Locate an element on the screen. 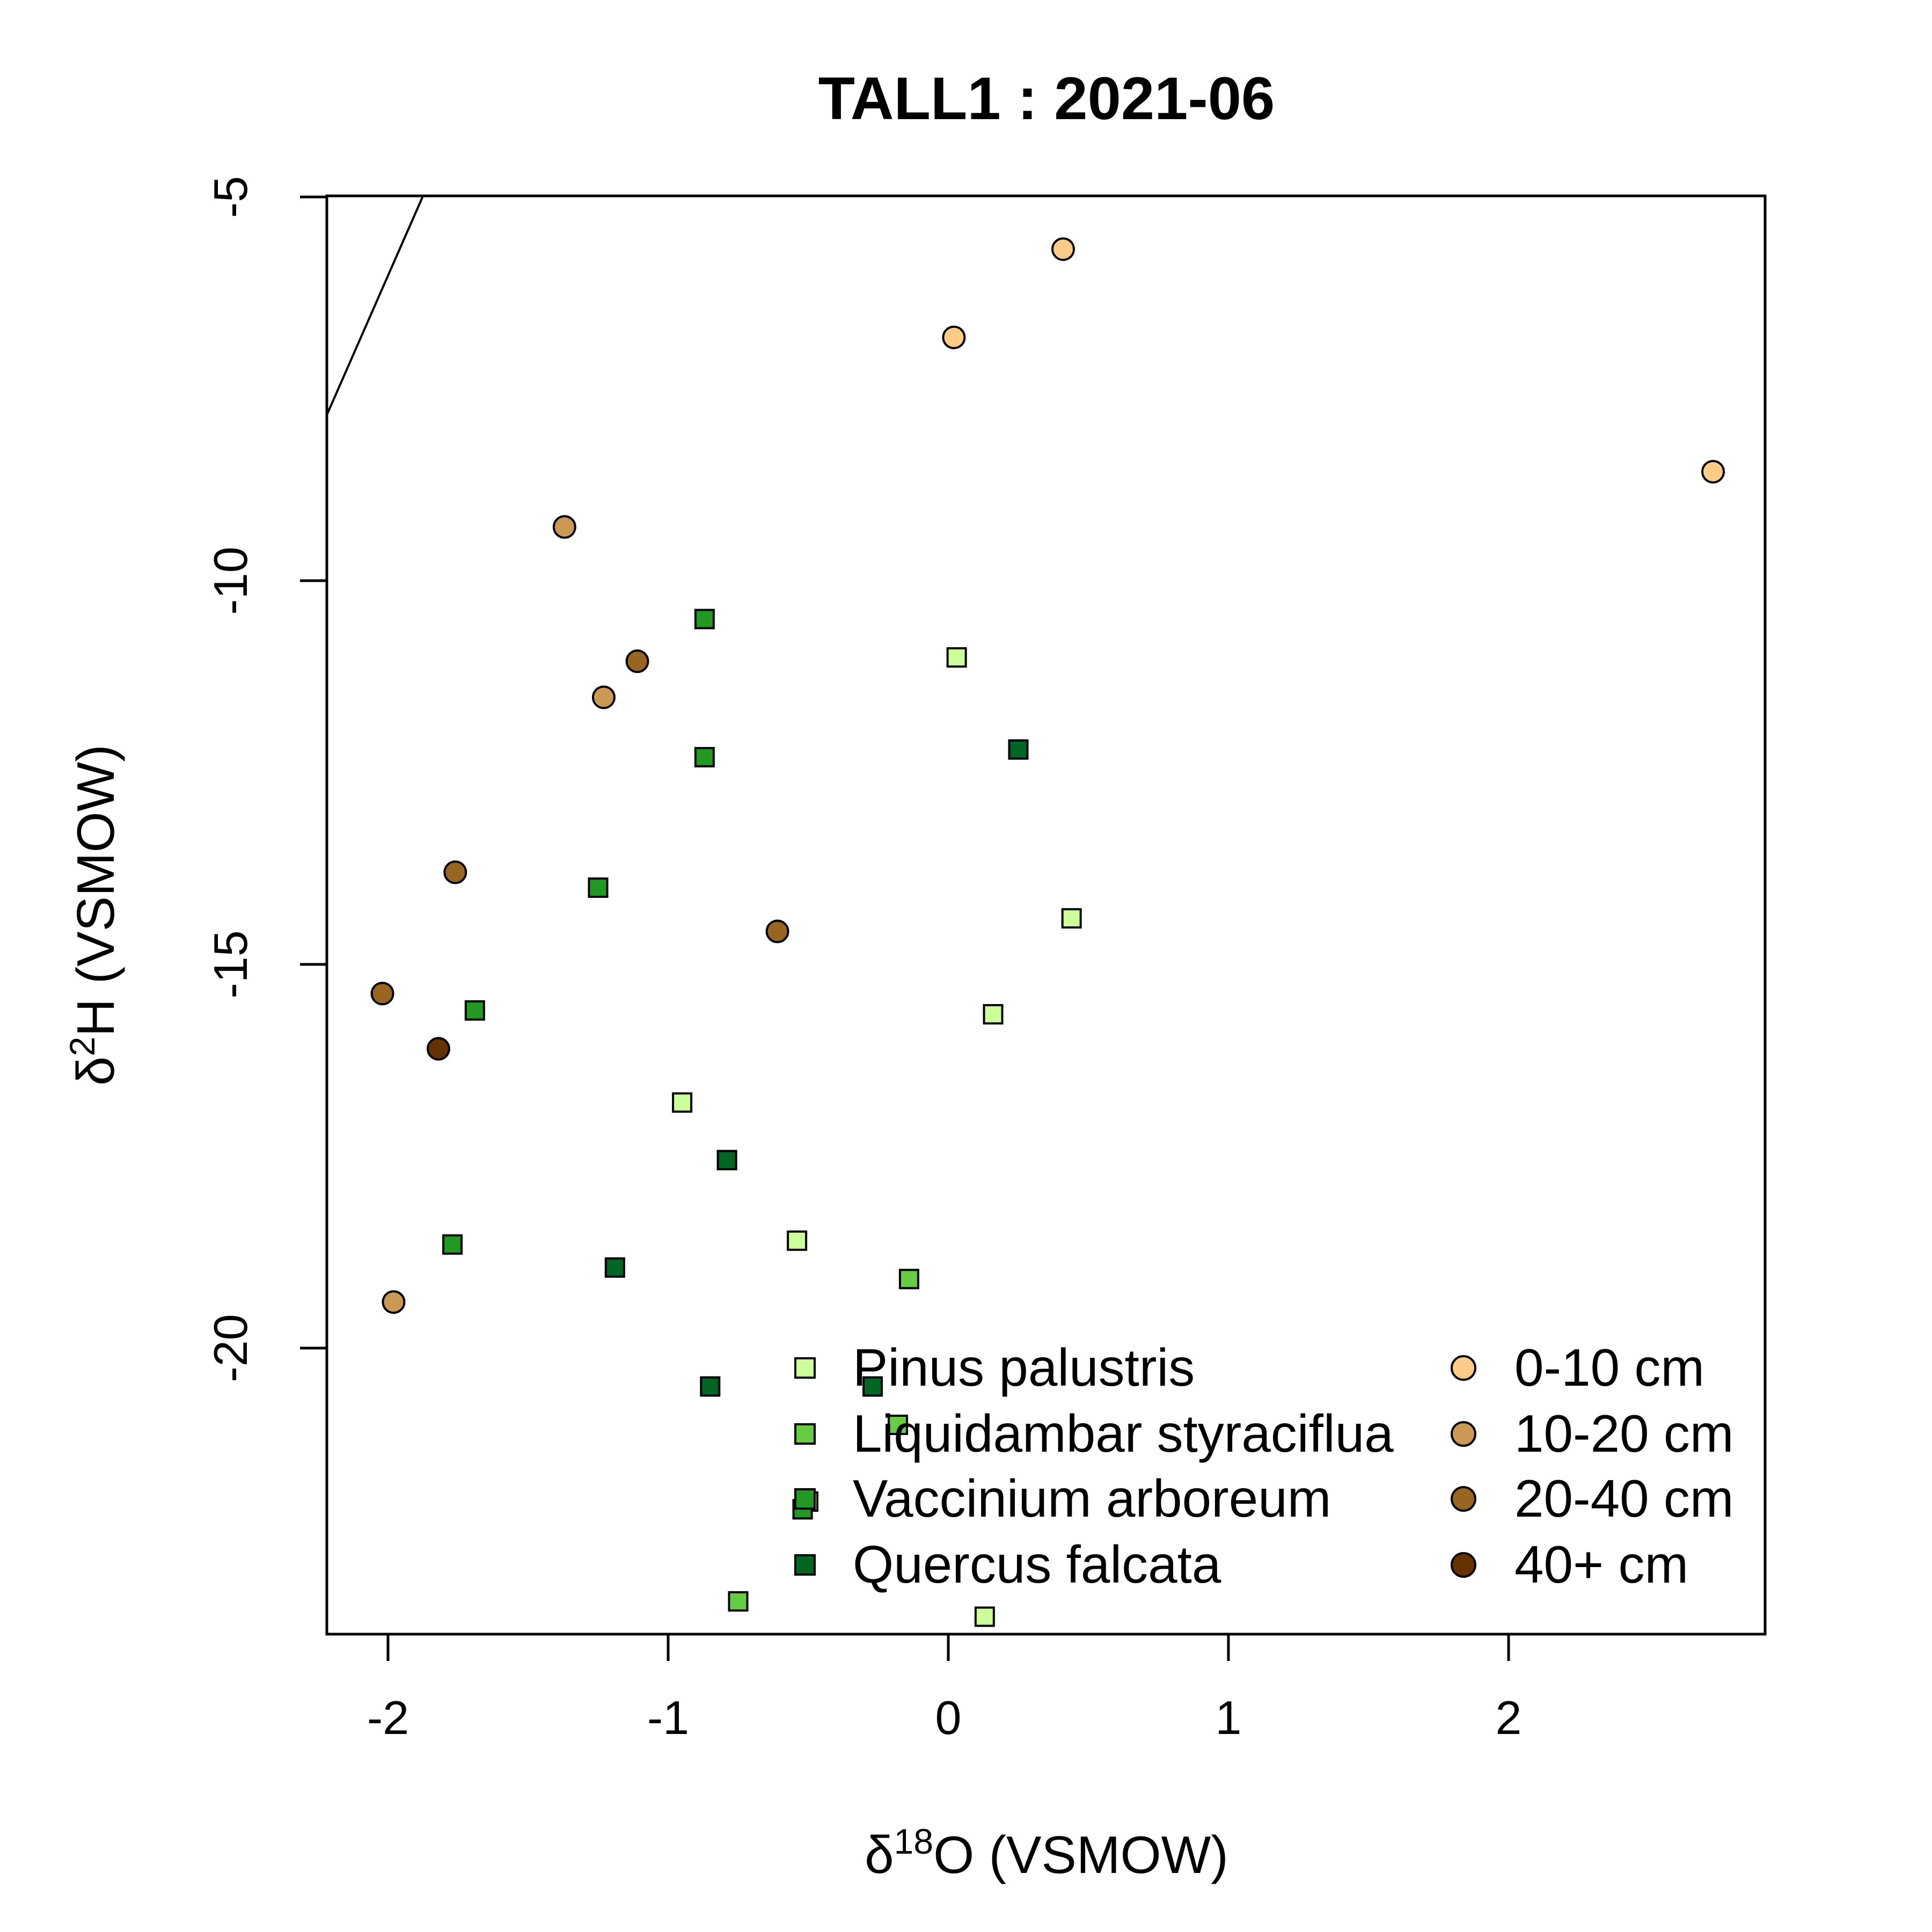 This screenshot has height=1932, width=1932. legend-label: Vaccinium arboreum is located at coordinates (1092, 1498).